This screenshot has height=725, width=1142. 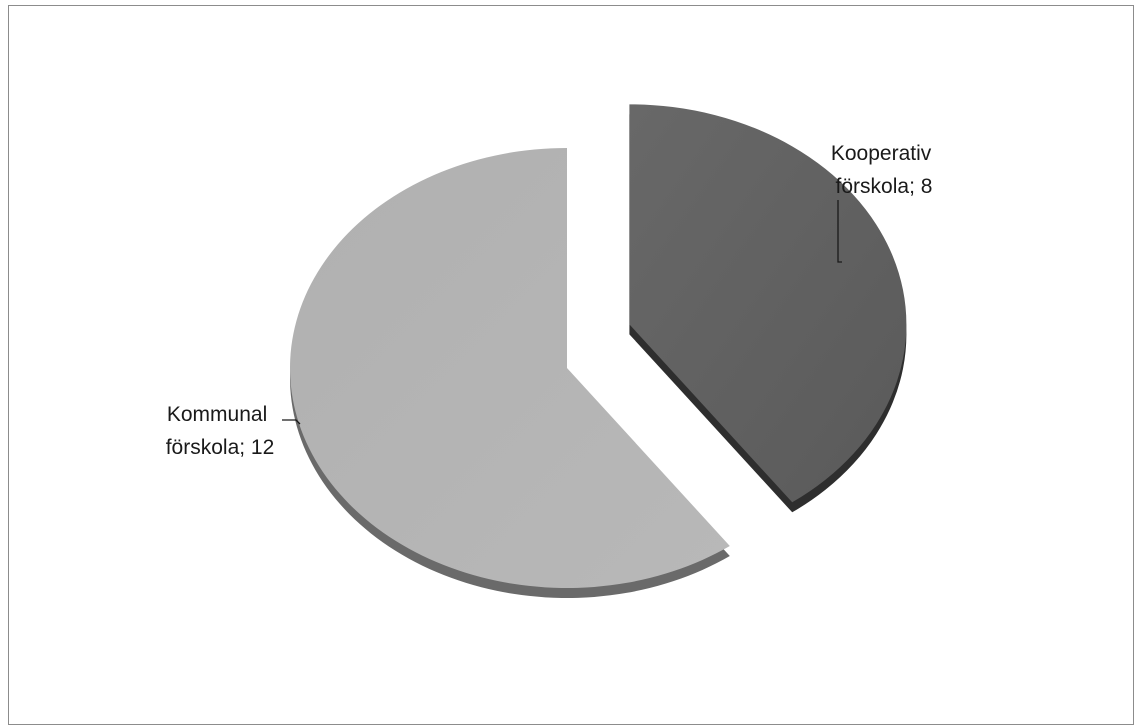 What do you see at coordinates (220, 447) in the screenshot?
I see `slice-label-kommunal-line2: förskola; 12` at bounding box center [220, 447].